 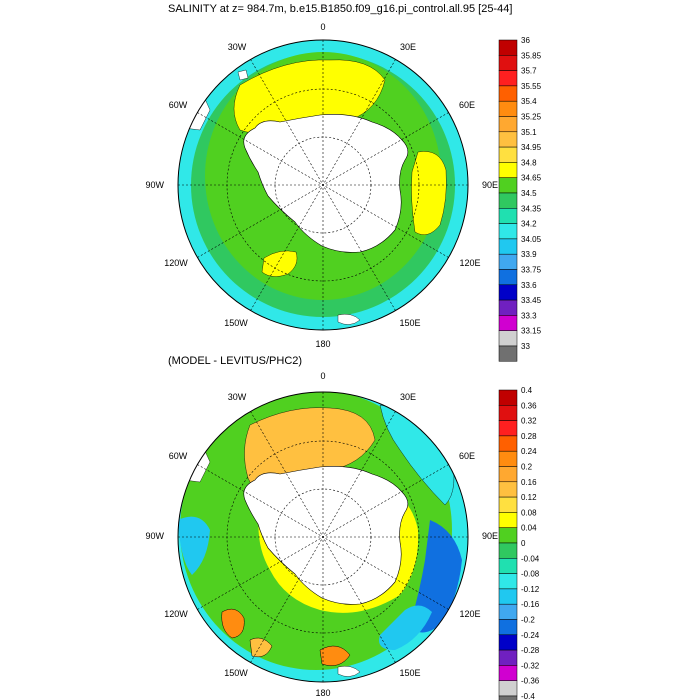 I want to click on bottom-orange-patch-b, so click(x=261, y=647).